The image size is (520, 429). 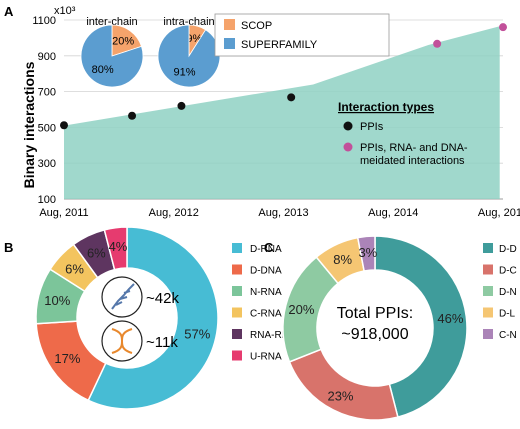 What do you see at coordinates (450, 318) in the screenshot?
I see `donut-c-slice-label: 46%` at bounding box center [450, 318].